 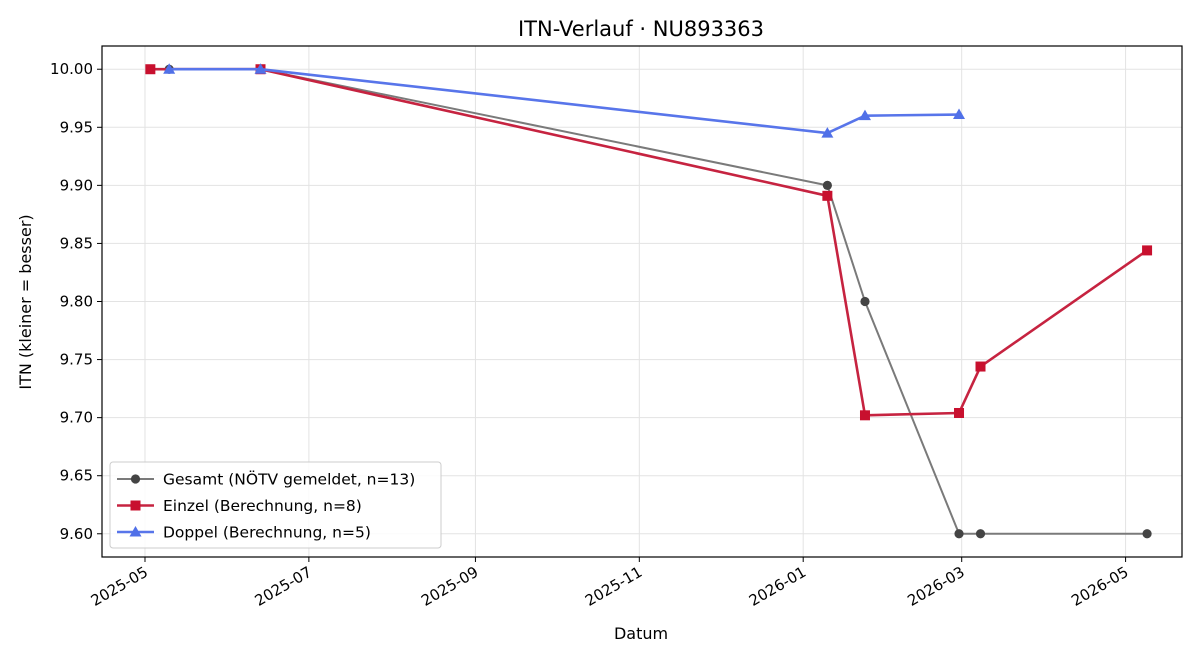 I want to click on legend-item-einzel: Einzel (Berechnung, n=8), so click(x=239, y=506).